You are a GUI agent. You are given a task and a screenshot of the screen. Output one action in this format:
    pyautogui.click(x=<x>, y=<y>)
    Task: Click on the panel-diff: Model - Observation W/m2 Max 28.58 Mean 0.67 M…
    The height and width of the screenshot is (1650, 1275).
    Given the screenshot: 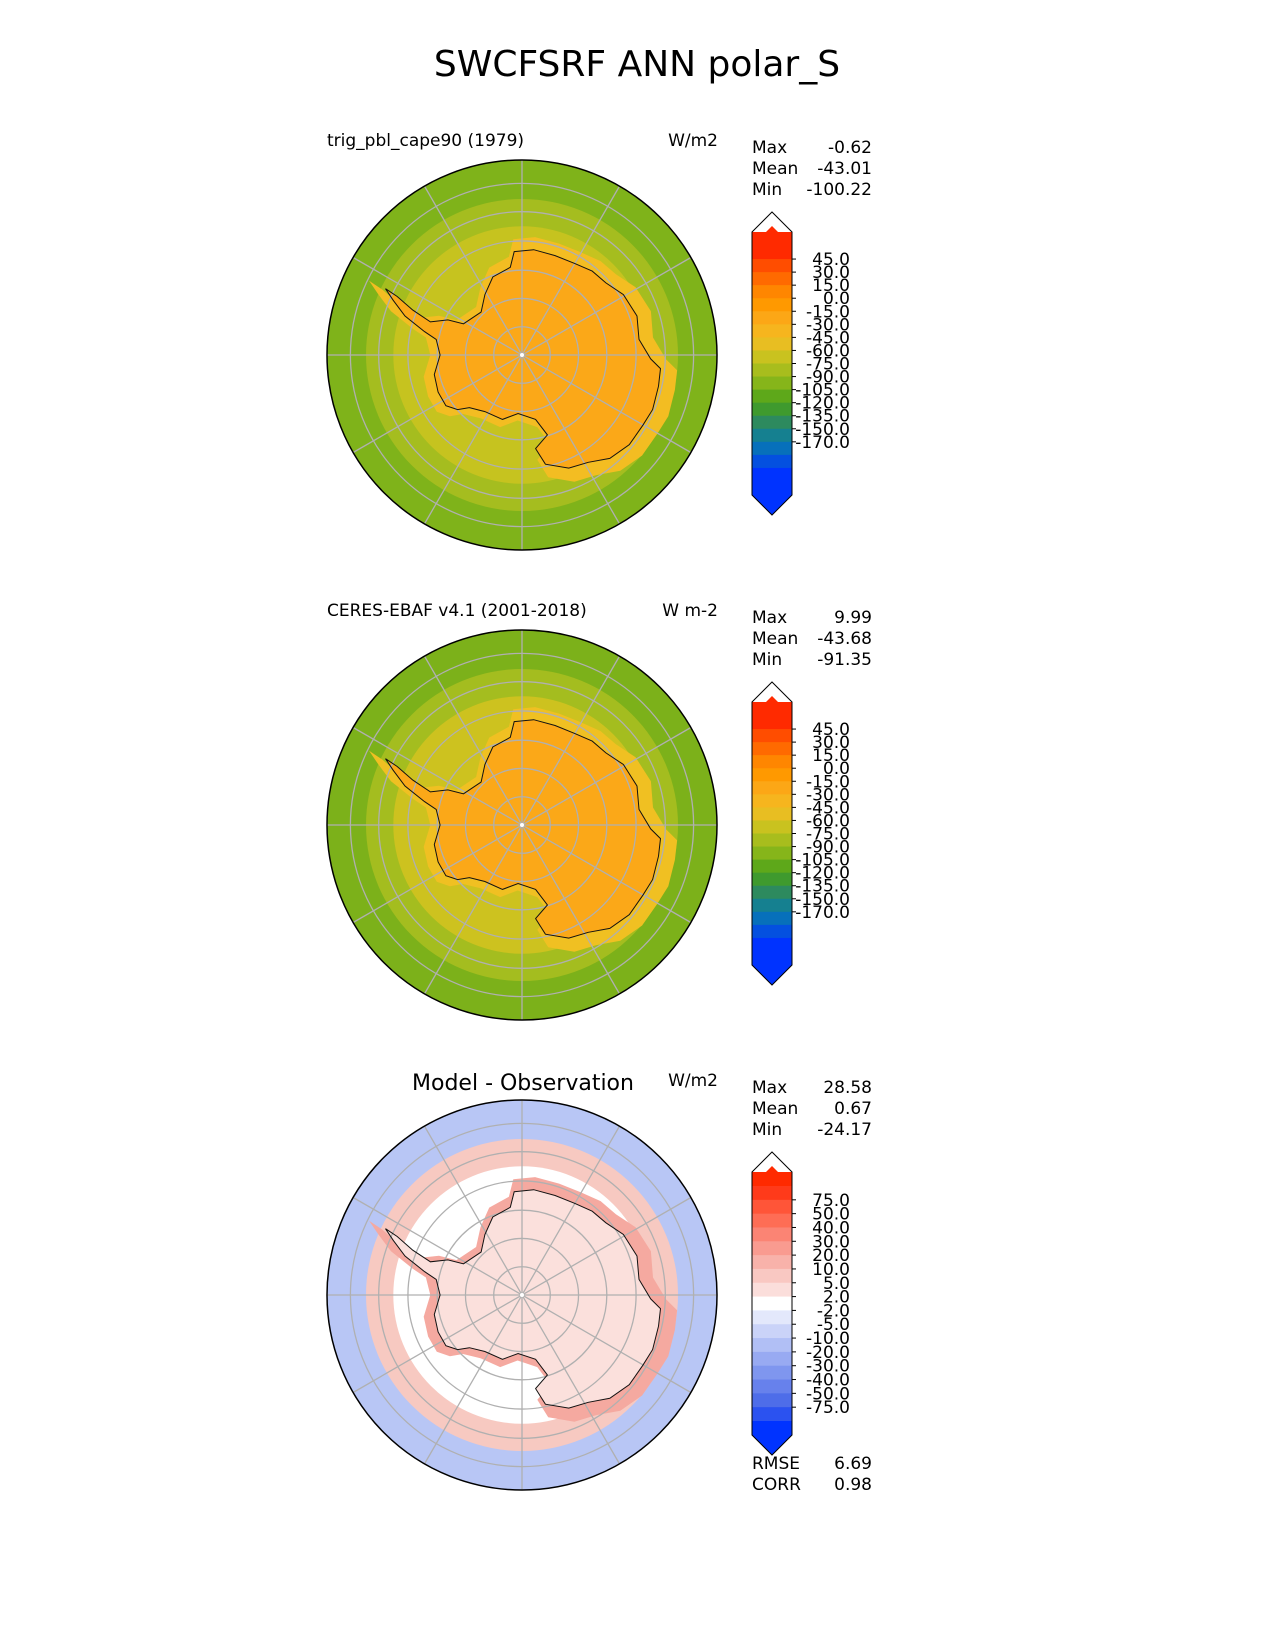 What is the action you would take?
    pyautogui.click(x=599, y=1283)
    